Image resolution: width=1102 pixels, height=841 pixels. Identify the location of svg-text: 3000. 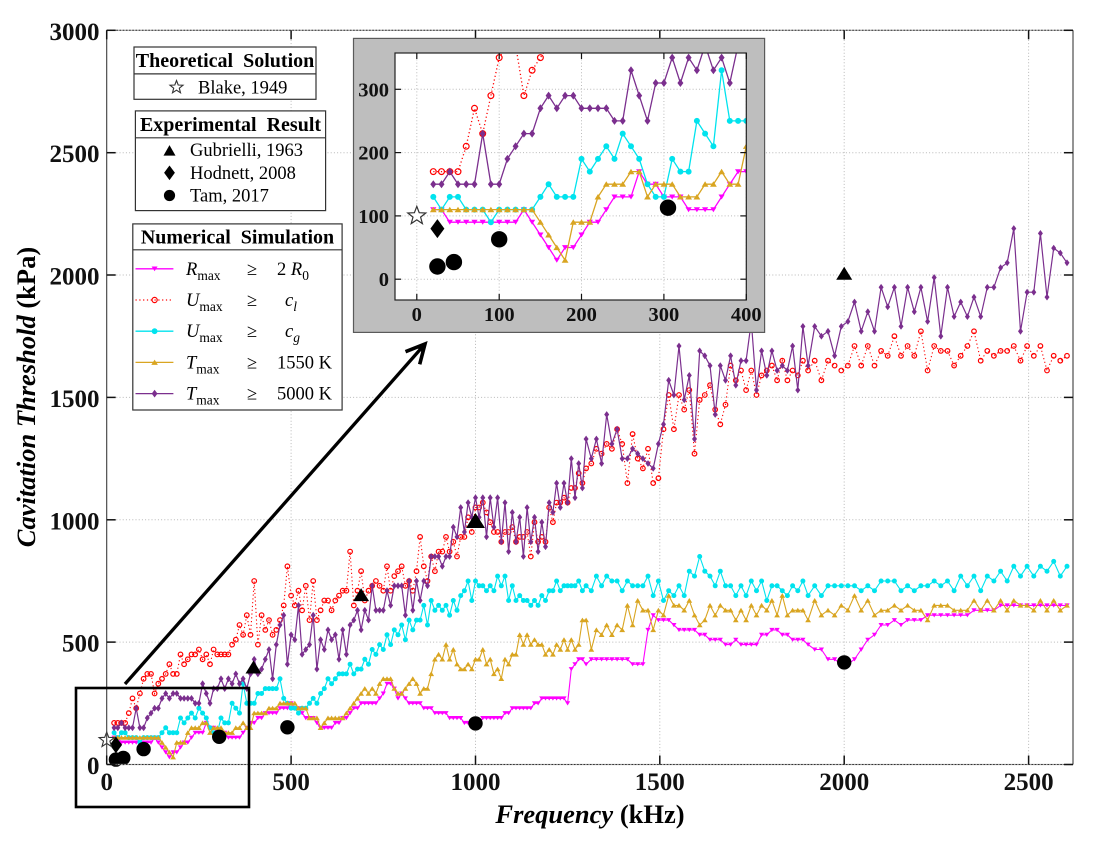
(75, 32).